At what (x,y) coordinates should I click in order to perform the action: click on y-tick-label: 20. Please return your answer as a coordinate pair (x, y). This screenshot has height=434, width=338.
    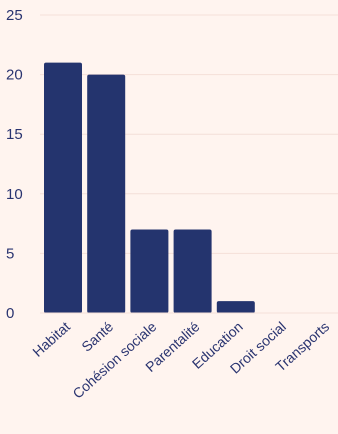
    Looking at the image, I should click on (14, 75).